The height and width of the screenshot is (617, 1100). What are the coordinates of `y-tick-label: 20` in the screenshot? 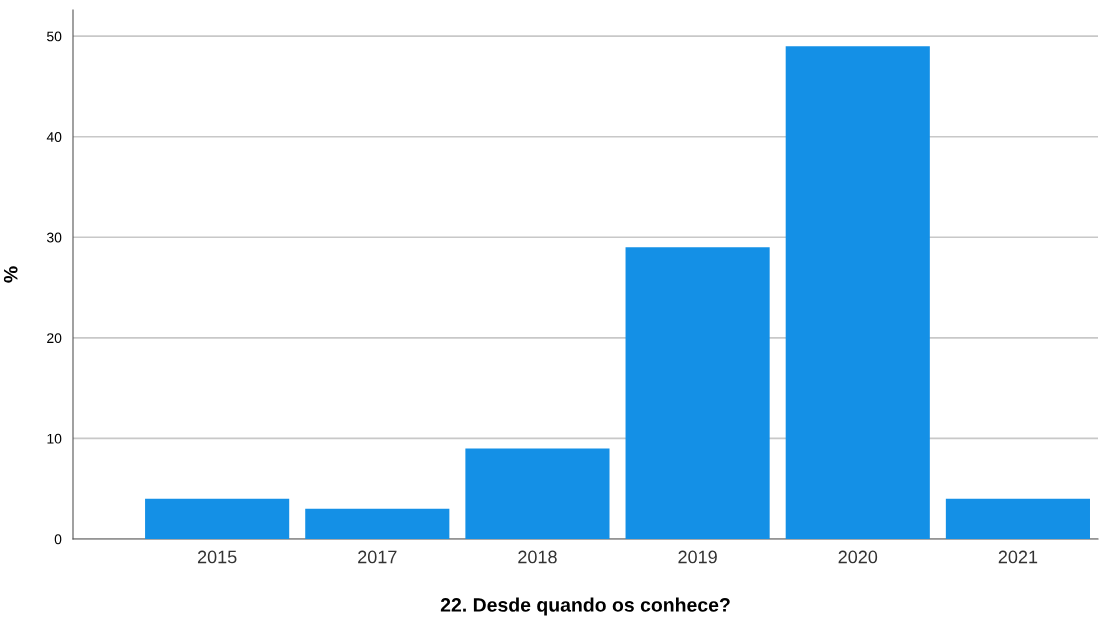 It's located at (54, 338).